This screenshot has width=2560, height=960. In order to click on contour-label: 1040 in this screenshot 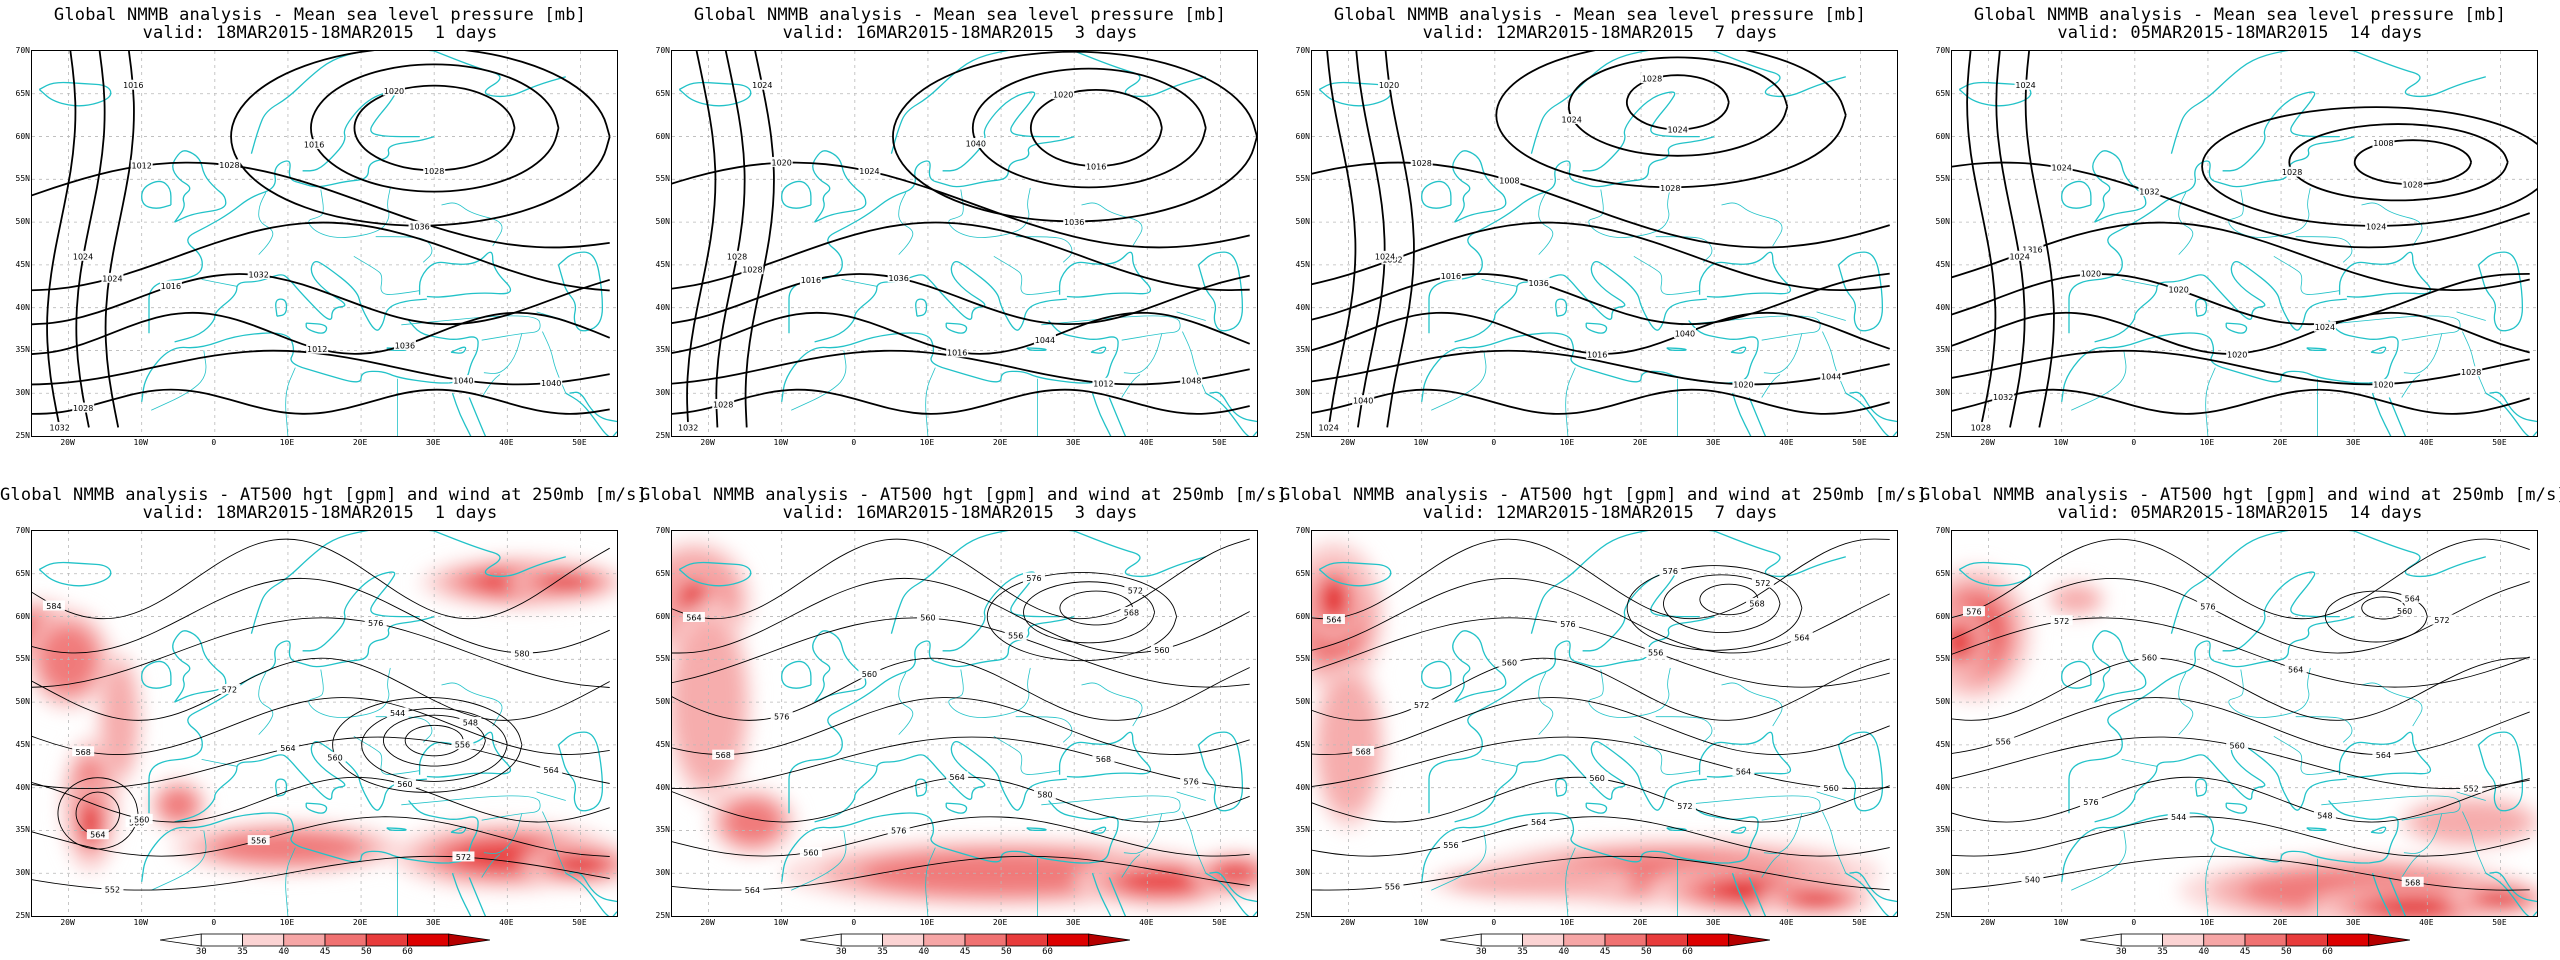, I will do `click(551, 383)`.